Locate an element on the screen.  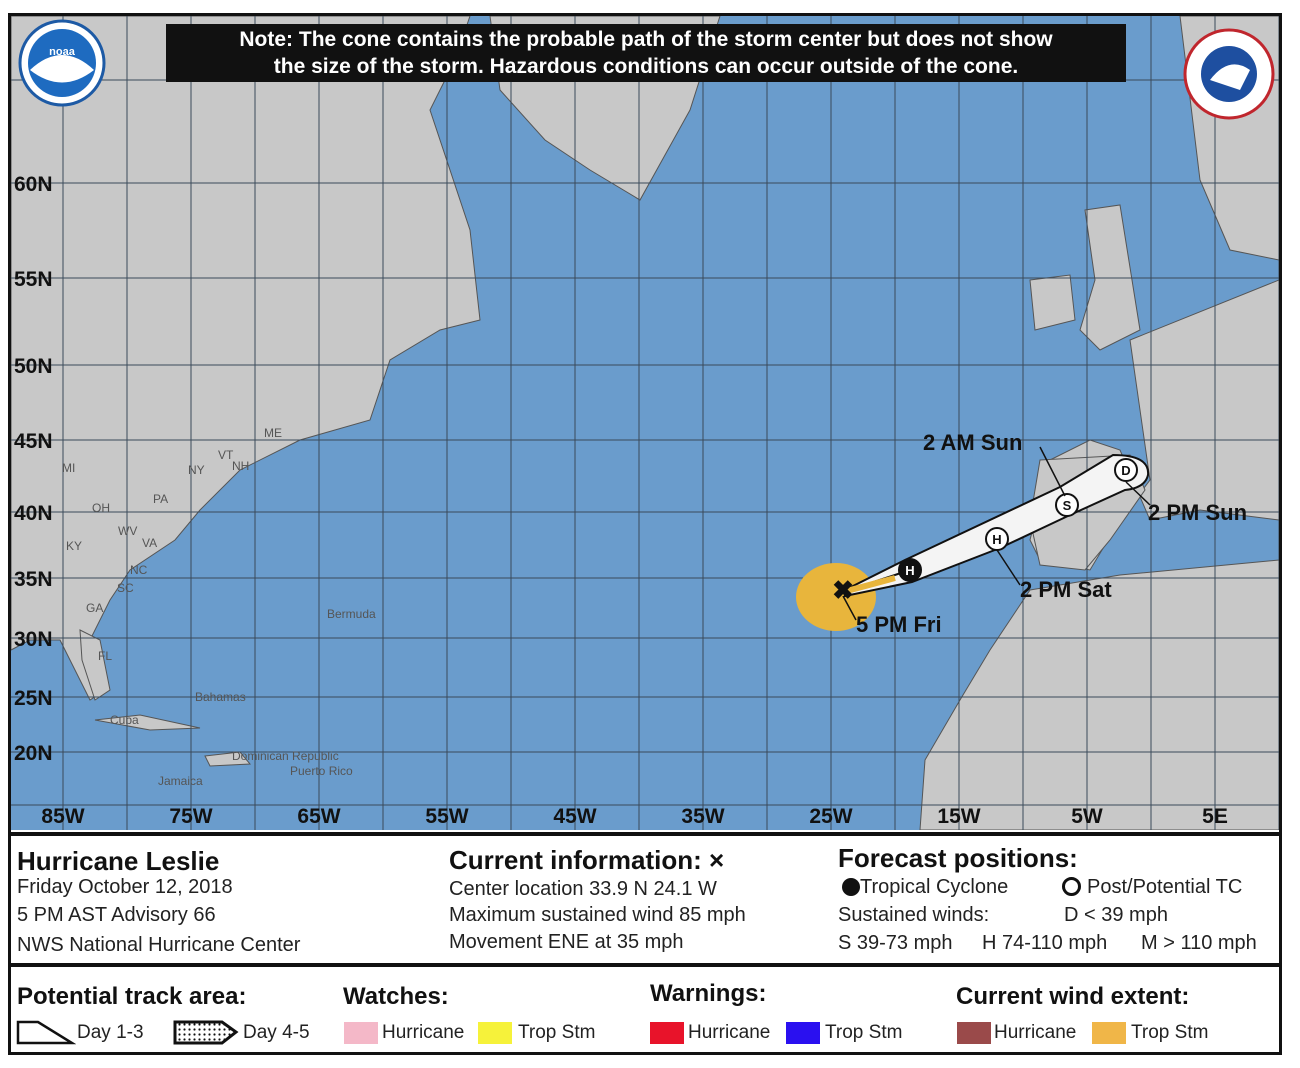
watch-hurricane-label: Hurricane is located at coordinates (423, 1032).